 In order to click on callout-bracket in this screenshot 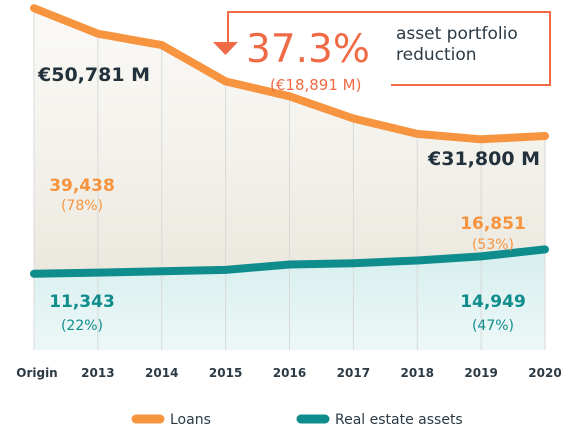, I will do `click(389, 48)`.